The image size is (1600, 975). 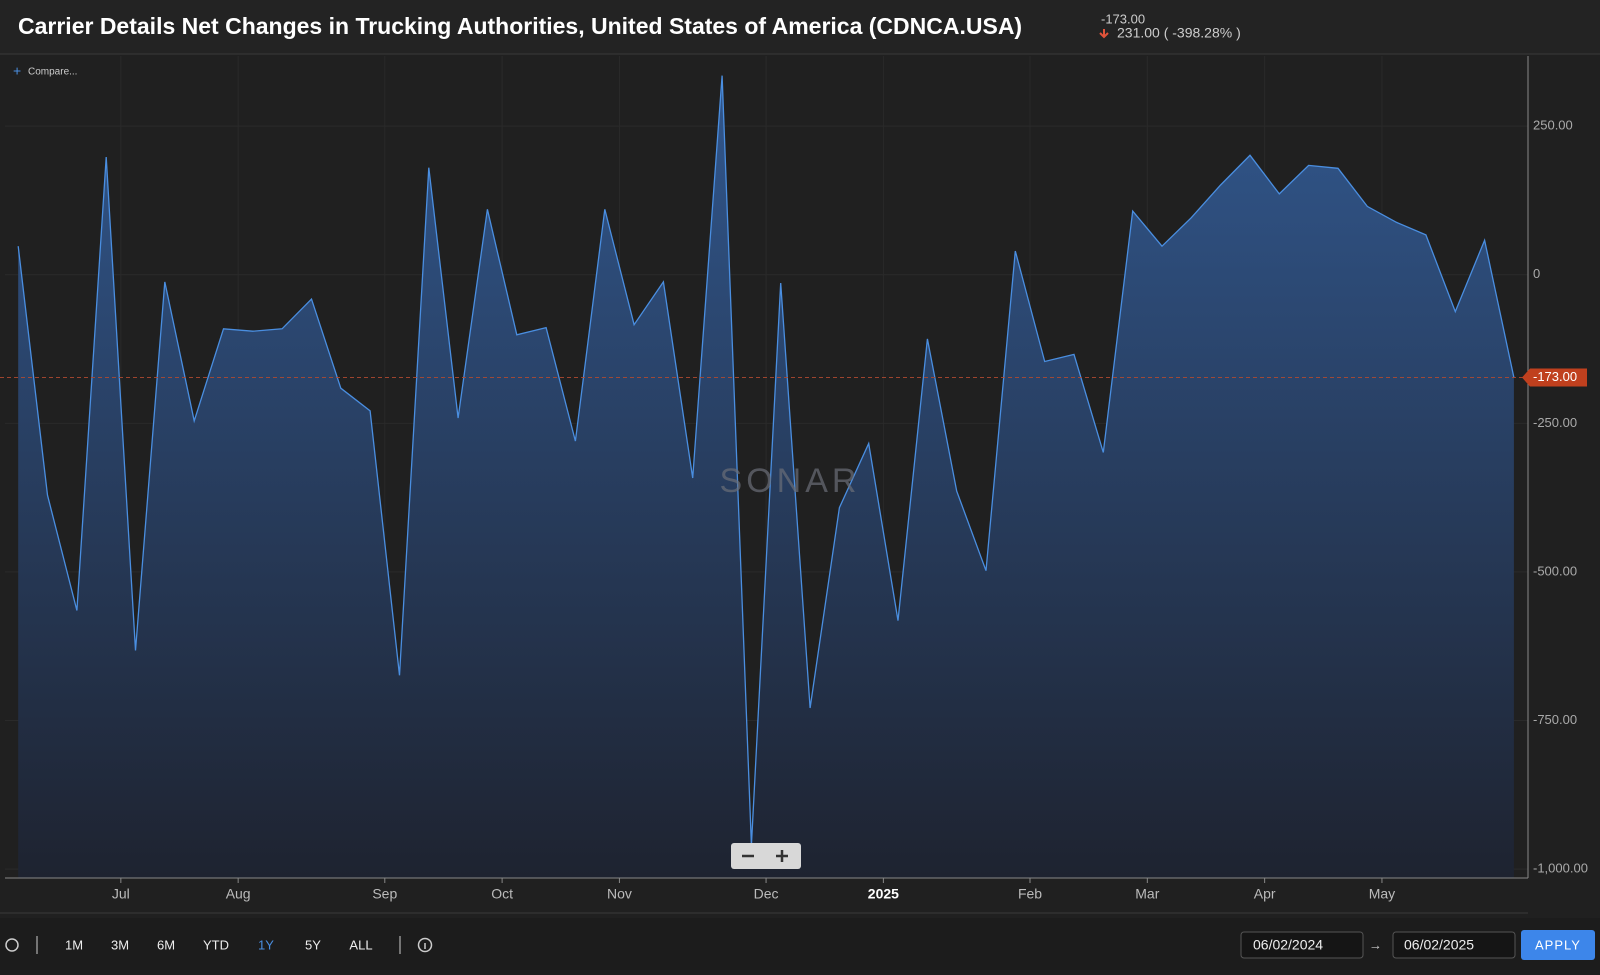 What do you see at coordinates (1382, 894) in the screenshot?
I see `x-tick-label: May` at bounding box center [1382, 894].